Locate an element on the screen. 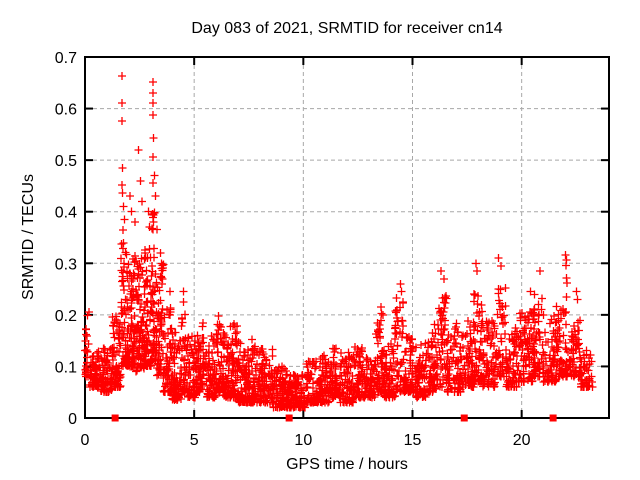  y-tick-labels: 0 0.1 0.2 0.3 0.4 0.5 0.6 0.7 is located at coordinates (66, 239).